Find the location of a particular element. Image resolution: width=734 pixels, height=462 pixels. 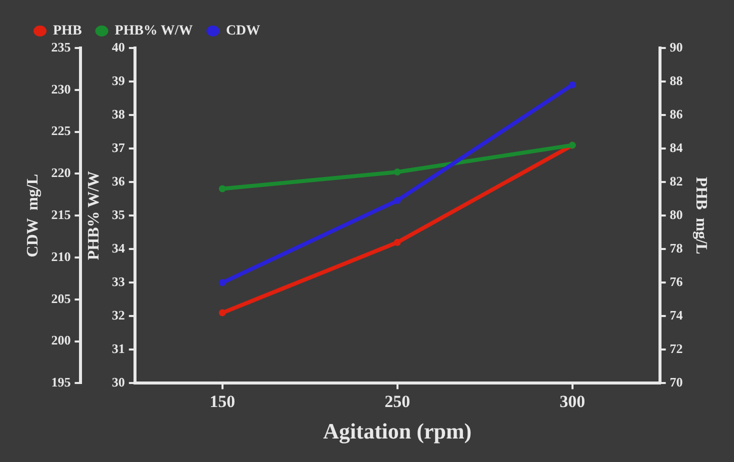

y-tick-label: 40 is located at coordinates (118, 46).